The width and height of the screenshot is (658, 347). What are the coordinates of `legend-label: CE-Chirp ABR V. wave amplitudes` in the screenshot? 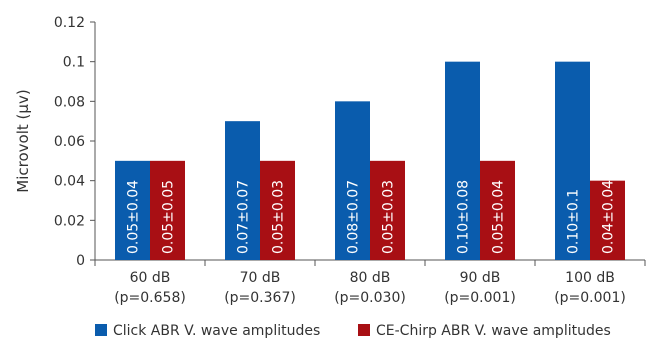 It's located at (493, 331).